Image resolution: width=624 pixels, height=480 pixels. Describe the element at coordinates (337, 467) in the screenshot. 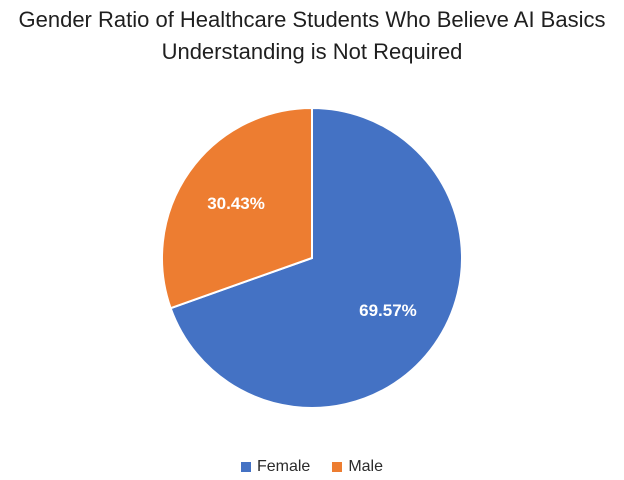

I see `legend-swatch-male` at that location.